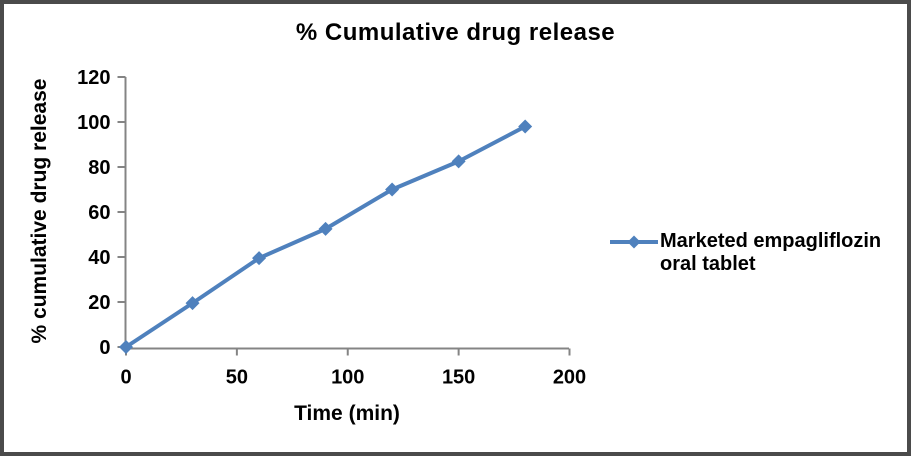  I want to click on x-axis-title: Time (min), so click(347, 413).